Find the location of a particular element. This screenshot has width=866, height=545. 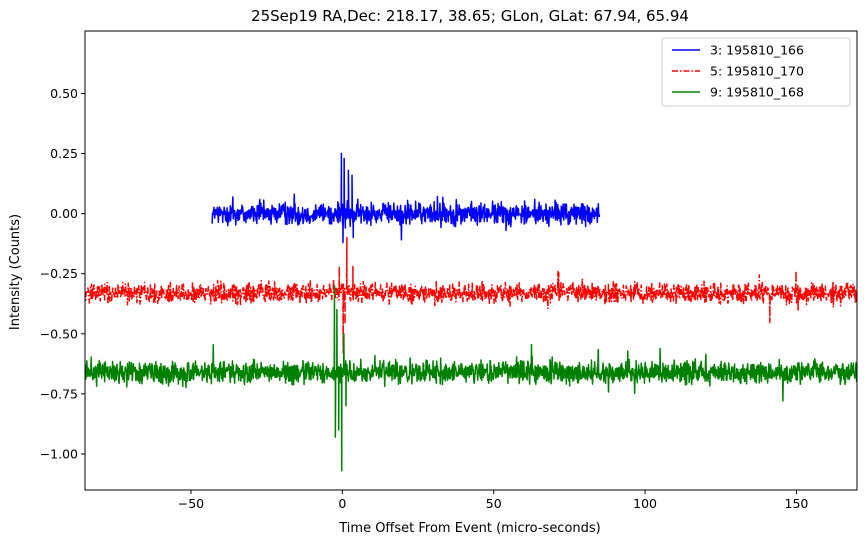

y-axis-label: Intensity (Counts) is located at coordinates (15, 272).